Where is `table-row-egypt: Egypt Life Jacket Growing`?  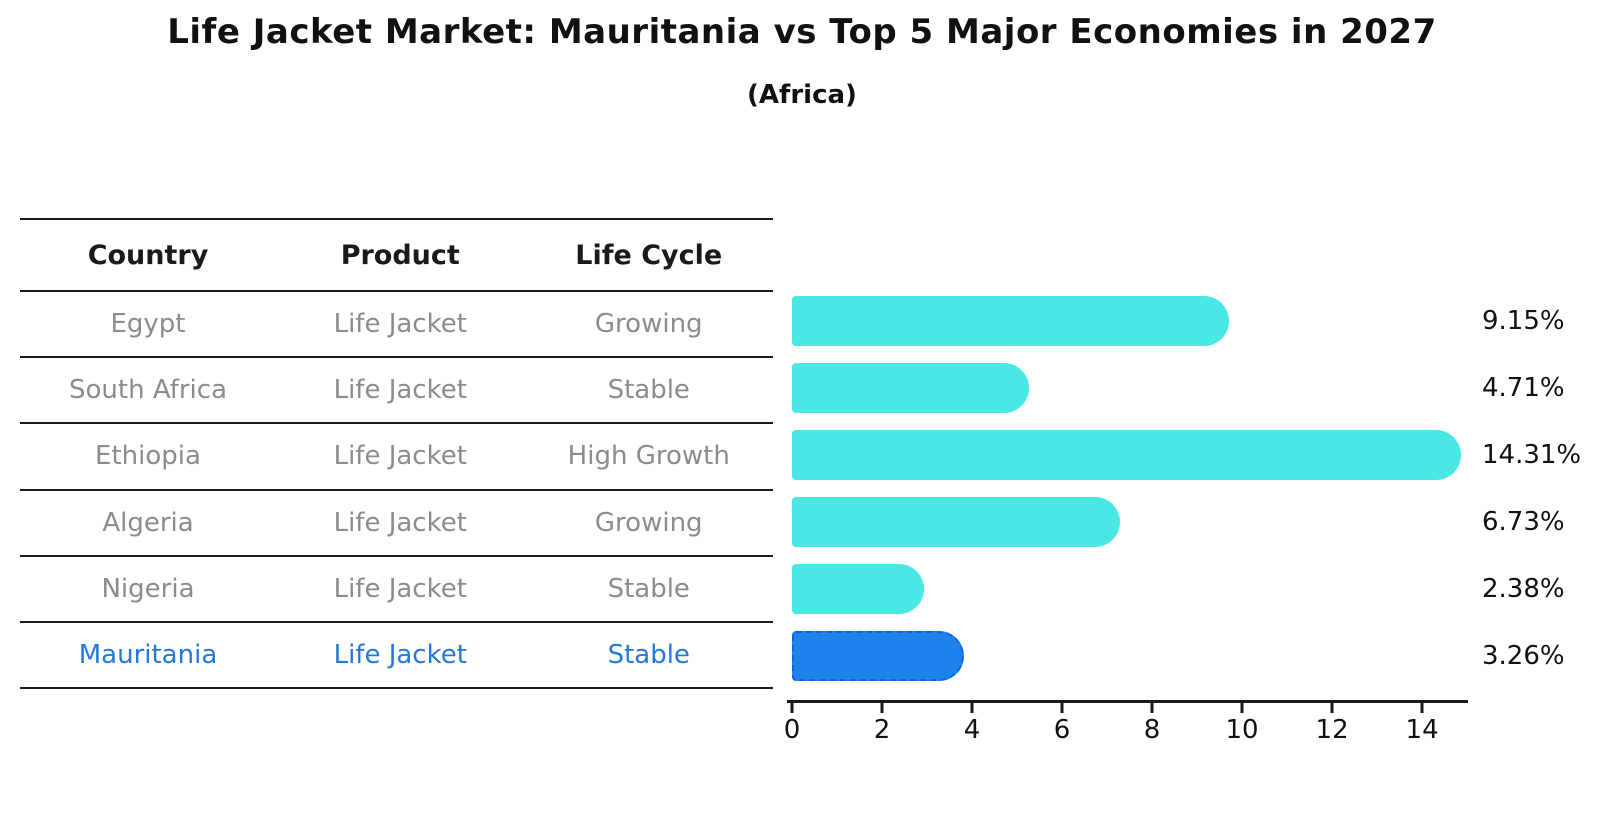 table-row-egypt: Egypt Life Jacket Growing is located at coordinates (396, 325).